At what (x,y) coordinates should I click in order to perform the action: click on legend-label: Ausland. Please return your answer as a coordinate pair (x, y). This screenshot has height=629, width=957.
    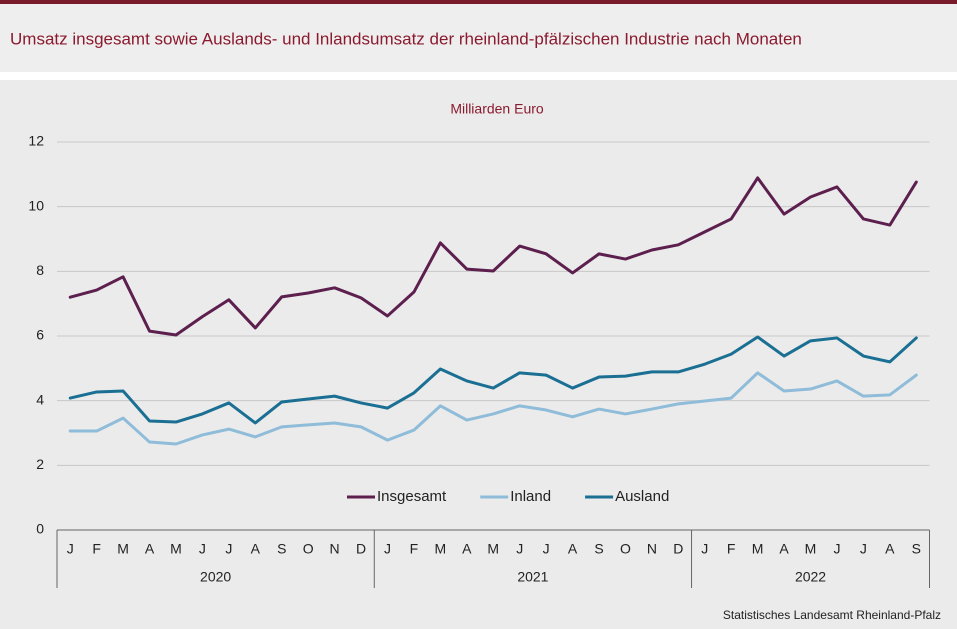
    Looking at the image, I should click on (642, 496).